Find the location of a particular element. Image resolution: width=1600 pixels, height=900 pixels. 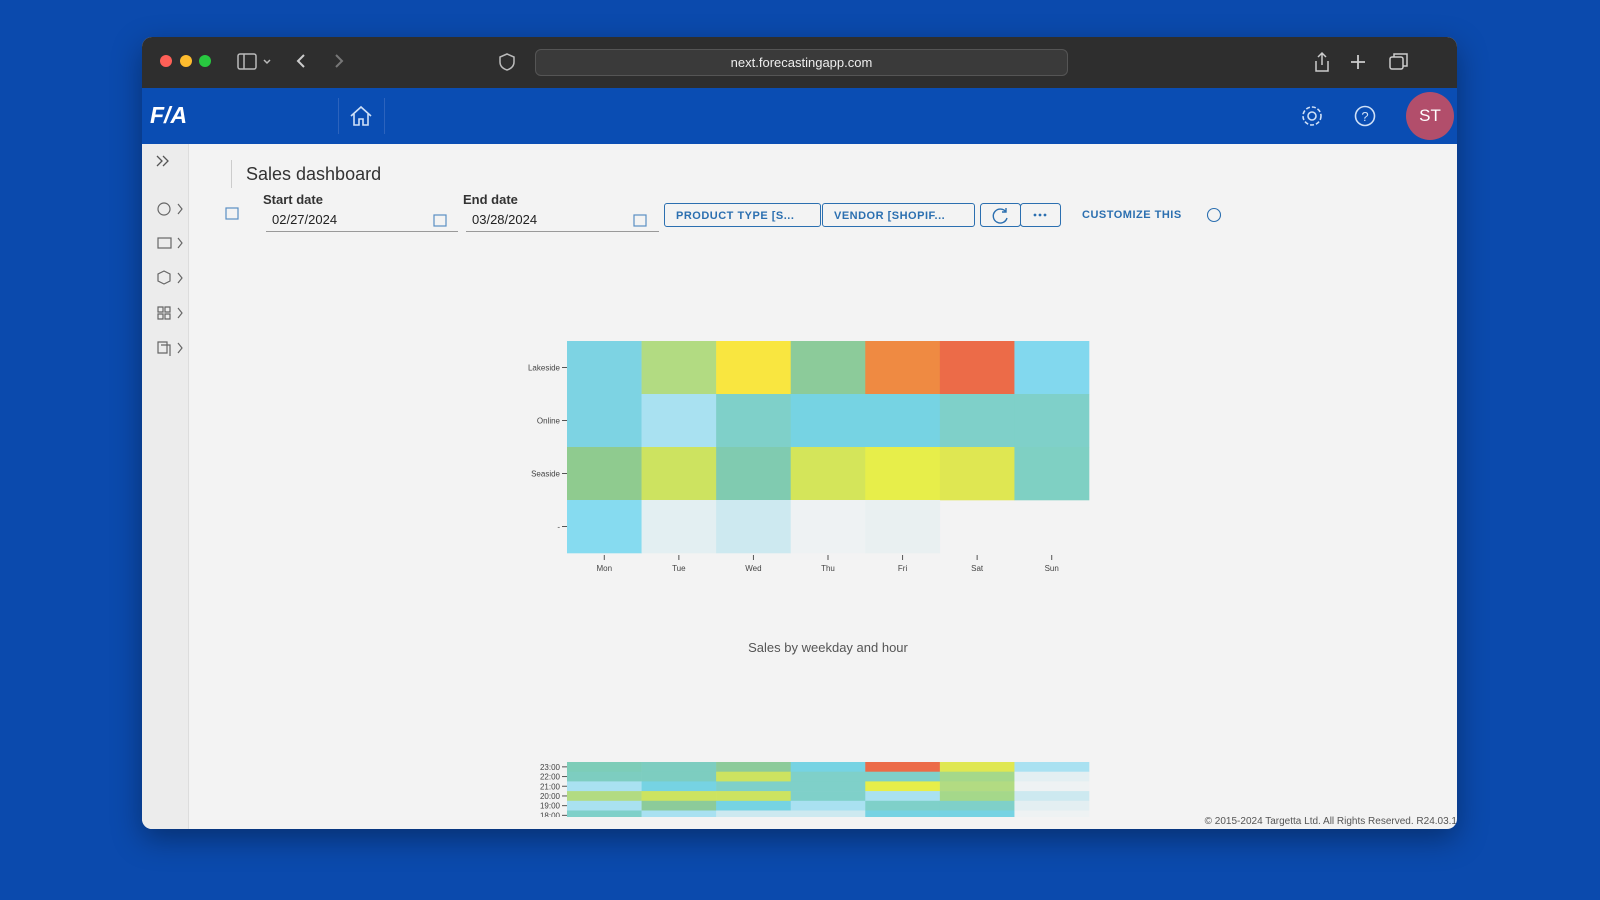

customize-help is located at coordinates (1214, 215).